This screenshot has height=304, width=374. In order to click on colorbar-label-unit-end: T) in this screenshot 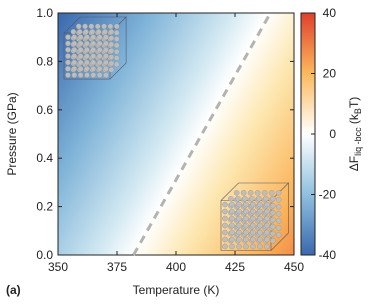, I will do `click(354, 102)`.